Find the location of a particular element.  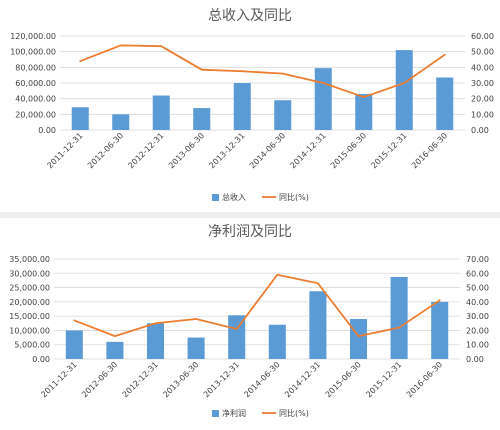

y-tick-label: 25,000.00 is located at coordinates (29, 288).